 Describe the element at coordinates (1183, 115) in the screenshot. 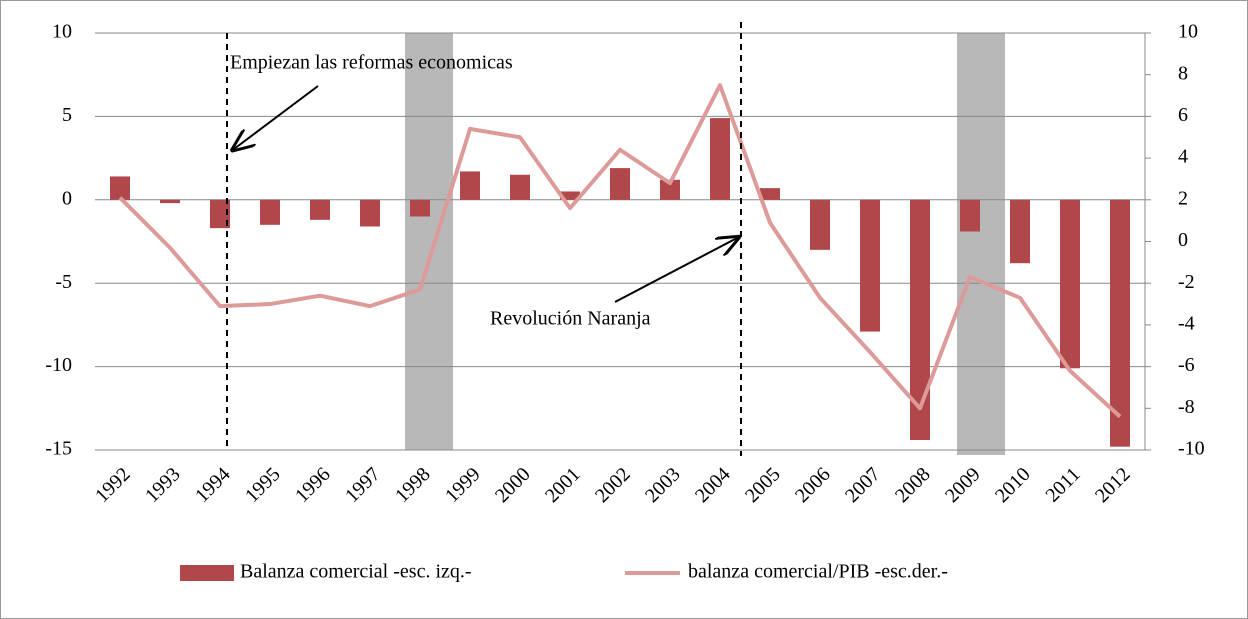

I see `y2-tick-label: 6` at that location.